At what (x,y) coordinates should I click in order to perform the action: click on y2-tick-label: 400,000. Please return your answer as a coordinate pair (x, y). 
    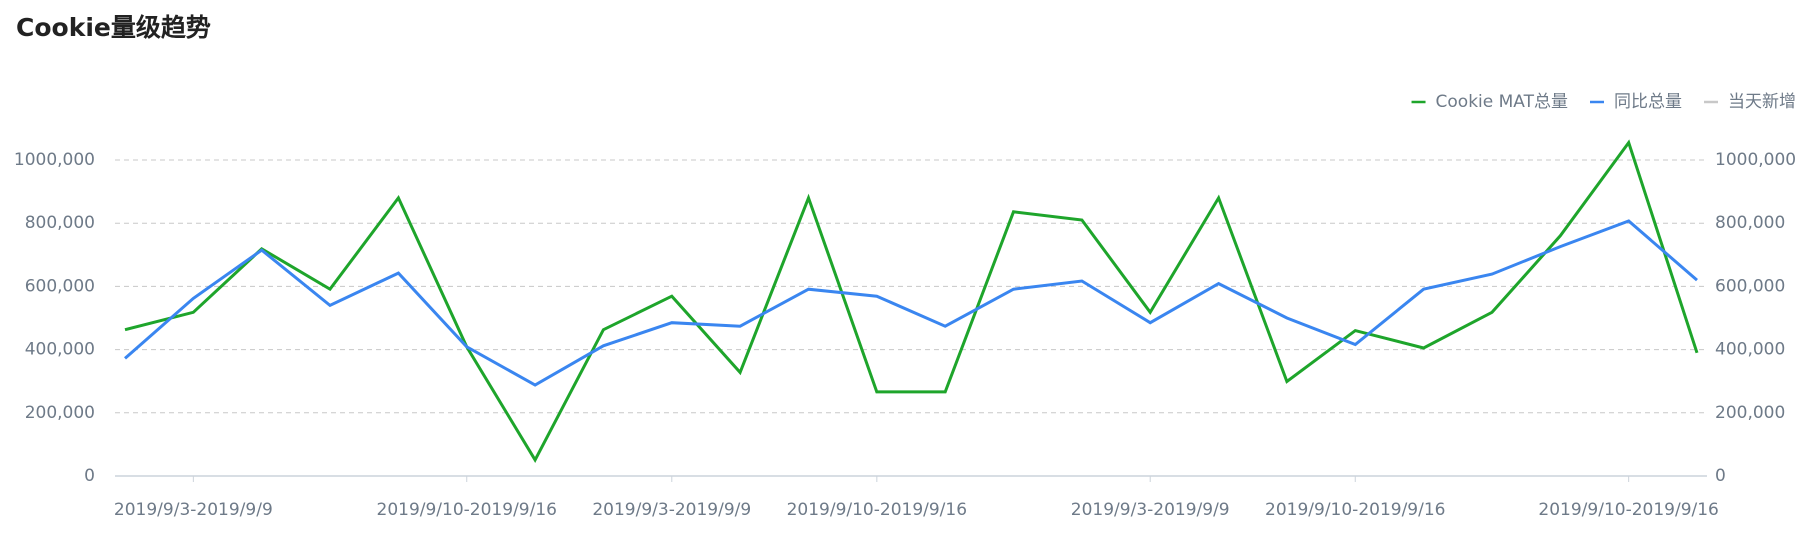
    Looking at the image, I should click on (1750, 350).